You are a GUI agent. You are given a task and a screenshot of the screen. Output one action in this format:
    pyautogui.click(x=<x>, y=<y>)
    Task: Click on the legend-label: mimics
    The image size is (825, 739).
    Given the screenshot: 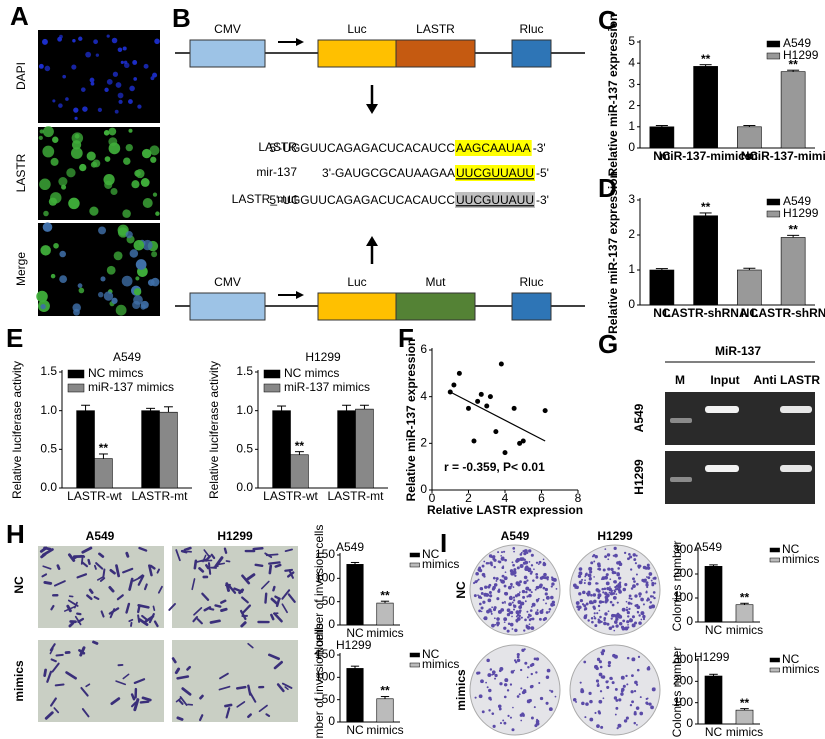 What is the action you would take?
    pyautogui.click(x=800, y=669)
    